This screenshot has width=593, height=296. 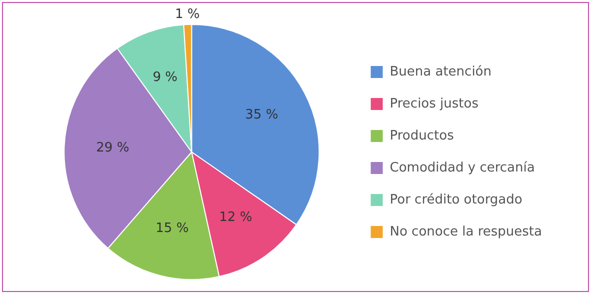 I want to click on legend-label: Comodidad y cercanía, so click(x=462, y=168).